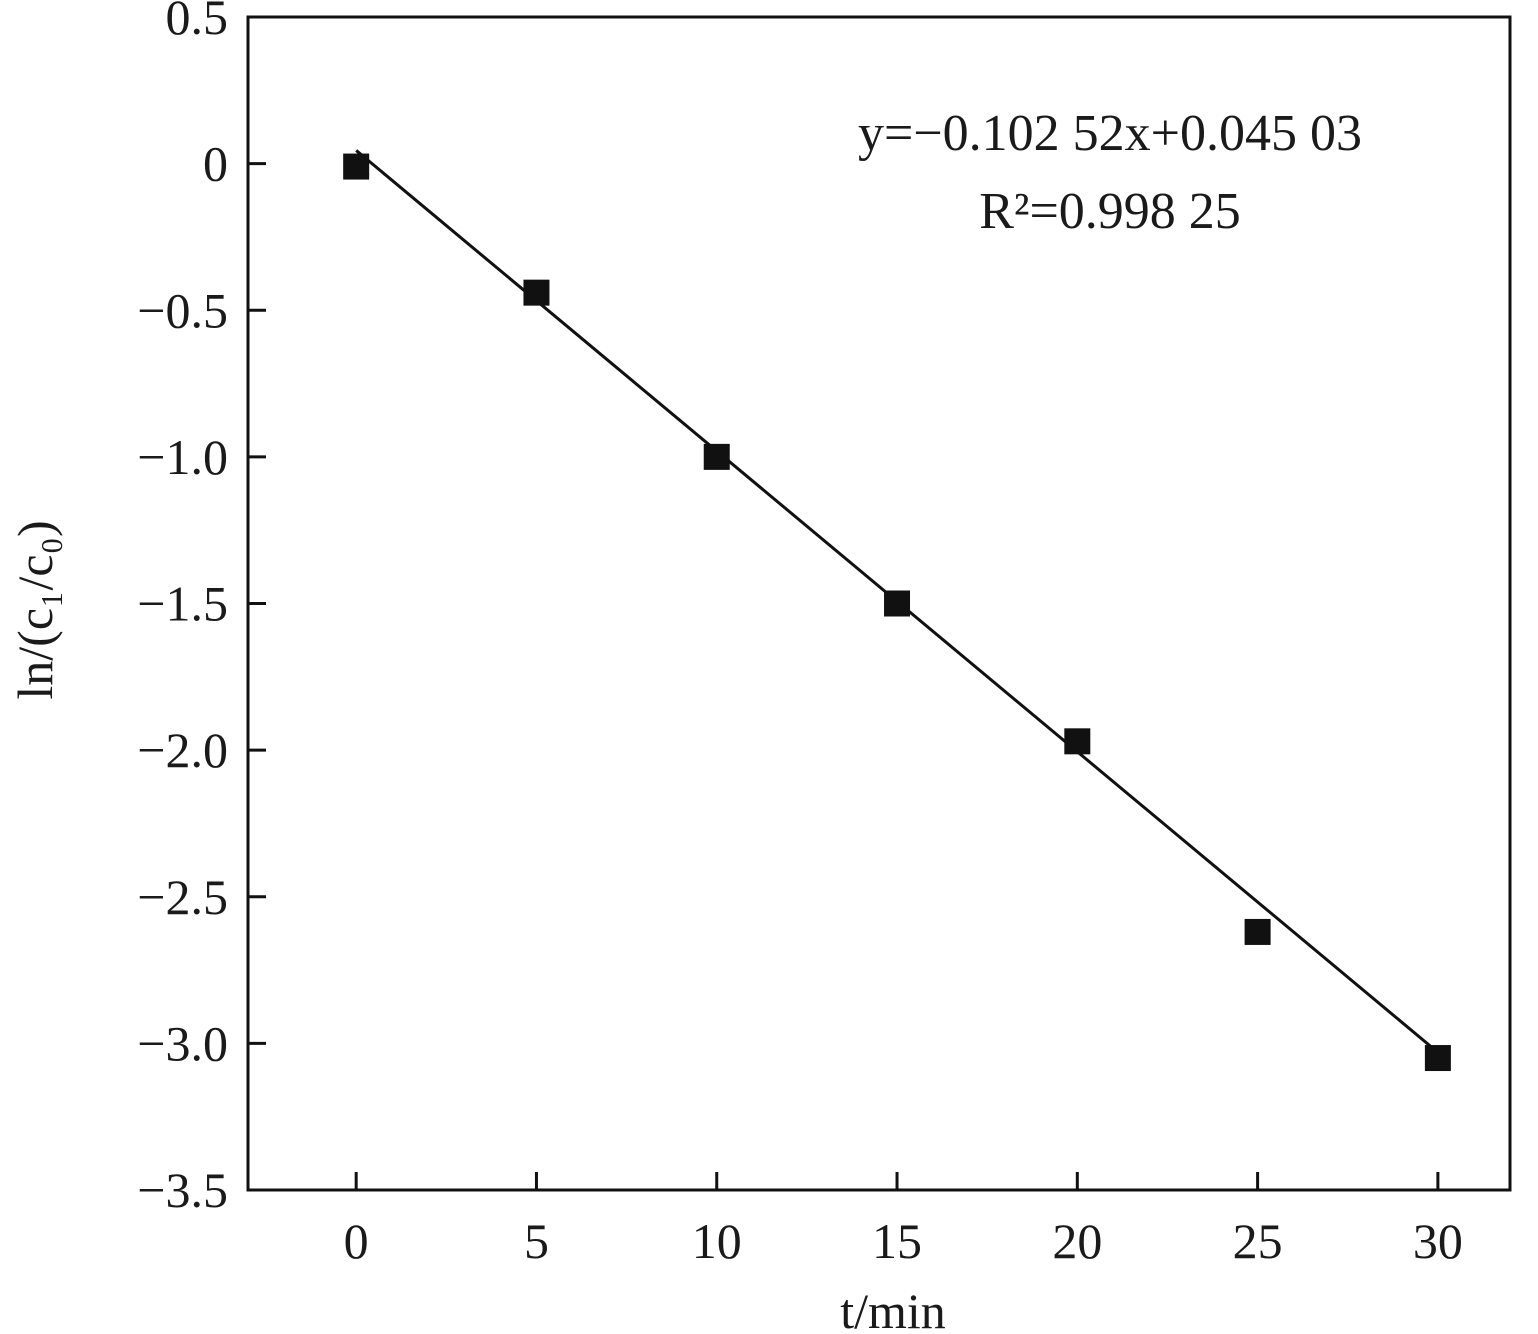 The height and width of the screenshot is (1334, 1538). I want to click on x-tick-label: 20, so click(1077, 1241).